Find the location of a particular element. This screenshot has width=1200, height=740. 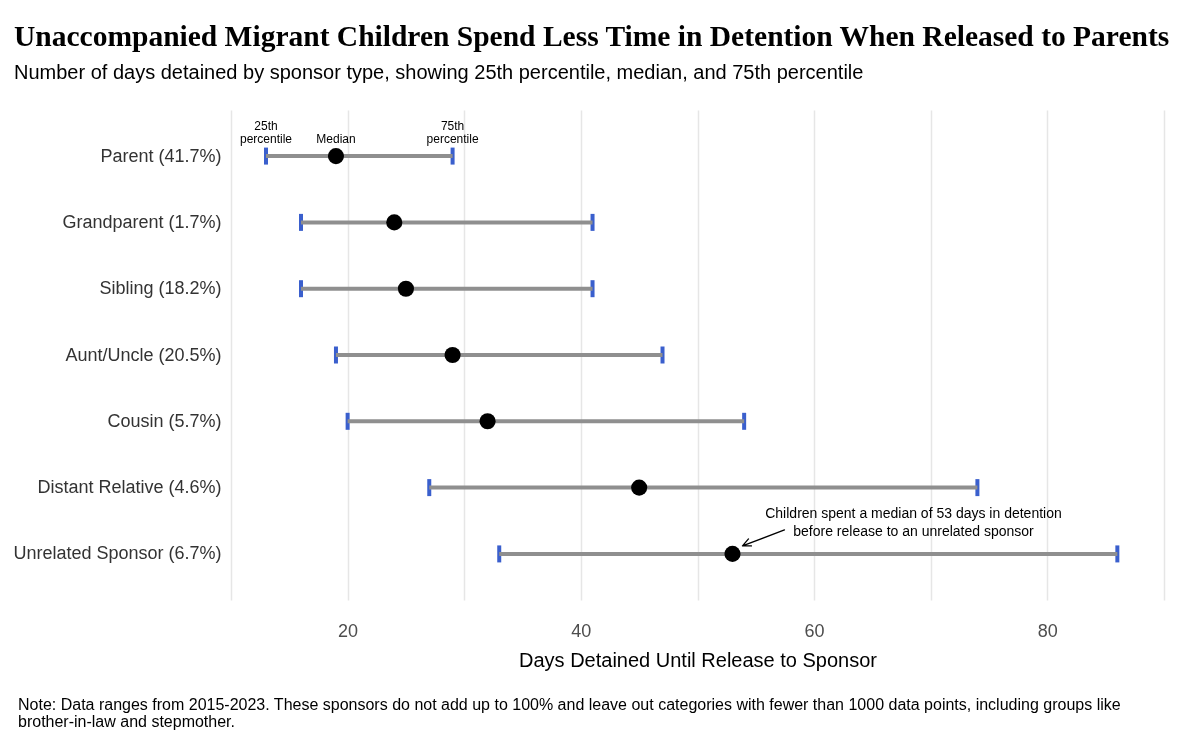

annotation: 25th percentile is located at coordinates (266, 133).